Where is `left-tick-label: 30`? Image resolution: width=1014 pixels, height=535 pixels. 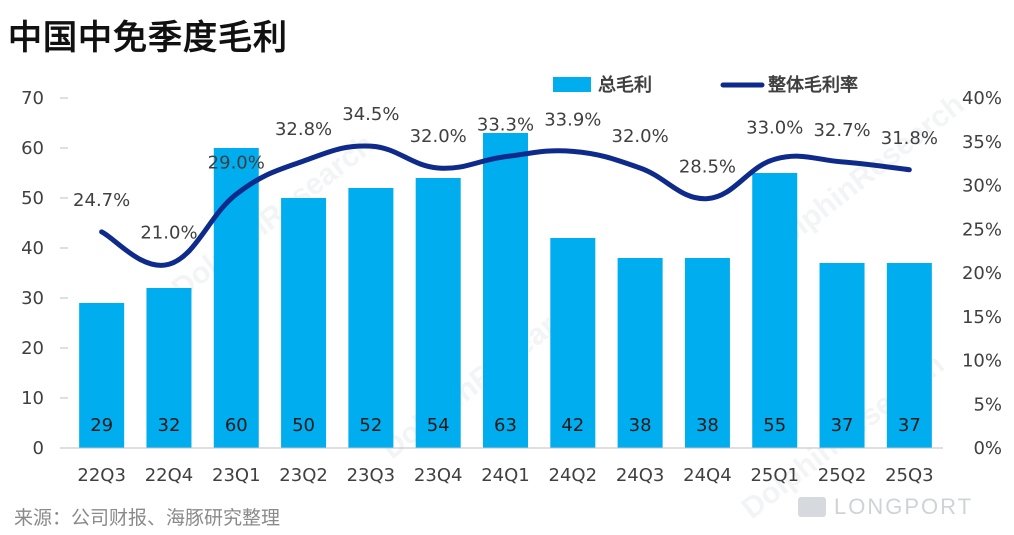
left-tick-label: 30 is located at coordinates (32, 298).